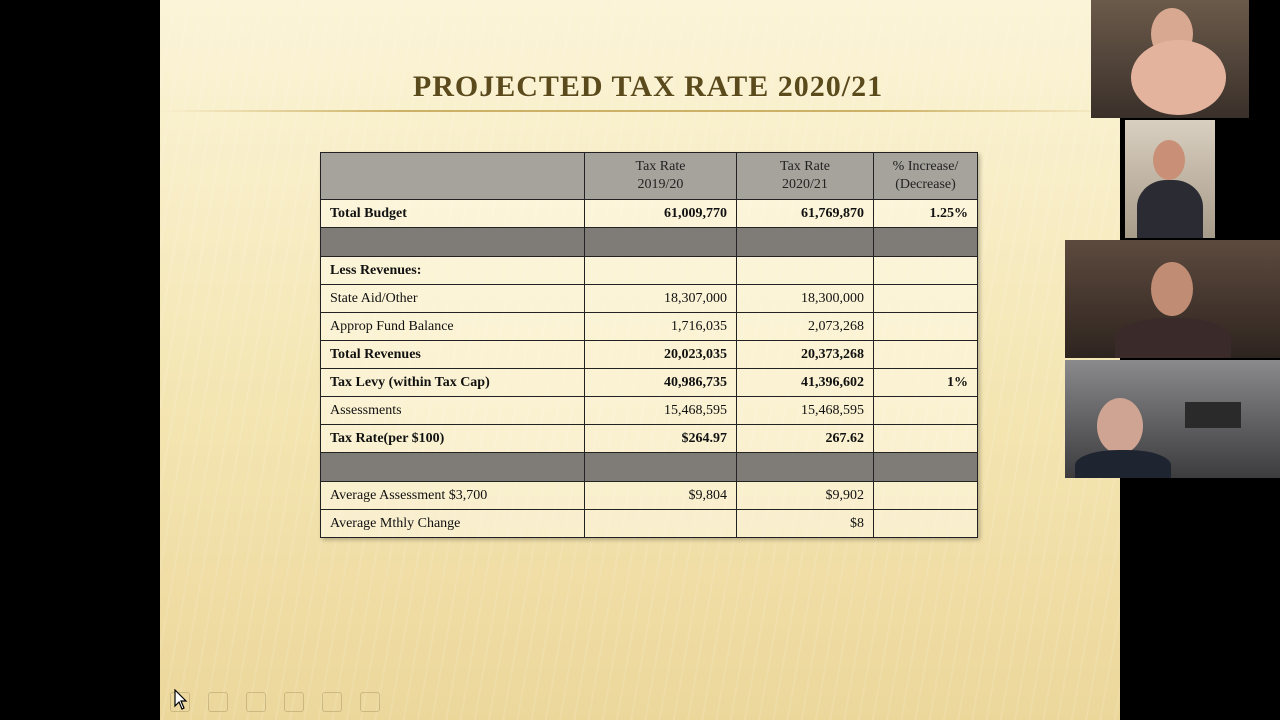 The image size is (1280, 720). I want to click on row-value-2020: $9,902, so click(805, 495).